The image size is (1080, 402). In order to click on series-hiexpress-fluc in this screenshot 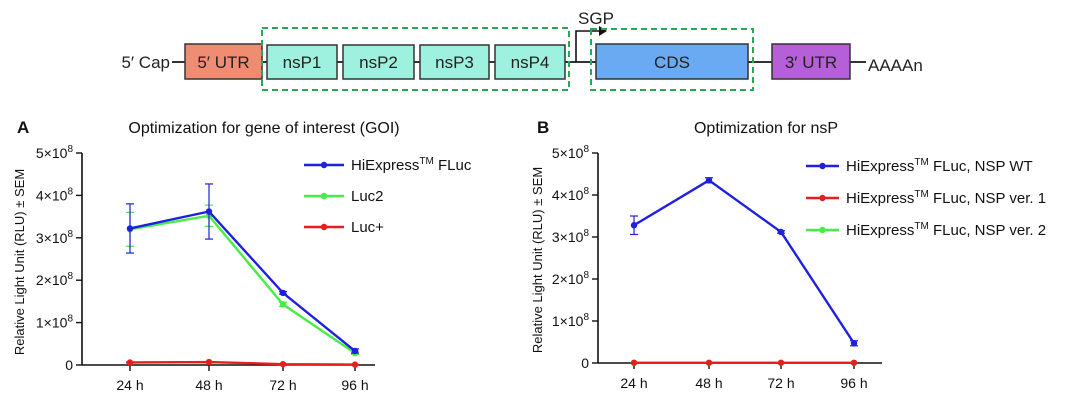, I will do `click(242, 269)`.